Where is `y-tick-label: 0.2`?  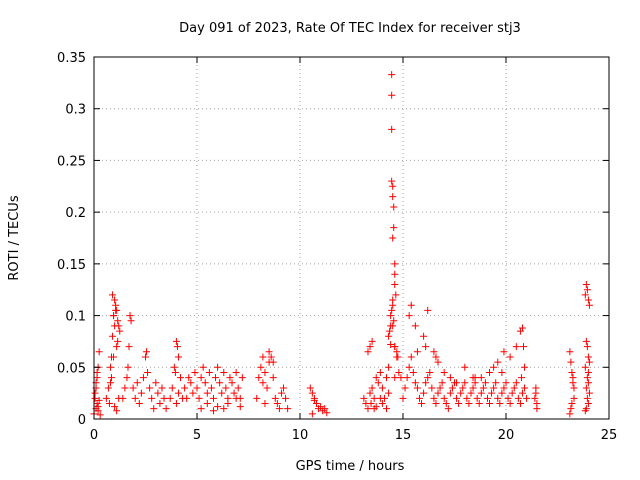 y-tick-label: 0.2 is located at coordinates (75, 213).